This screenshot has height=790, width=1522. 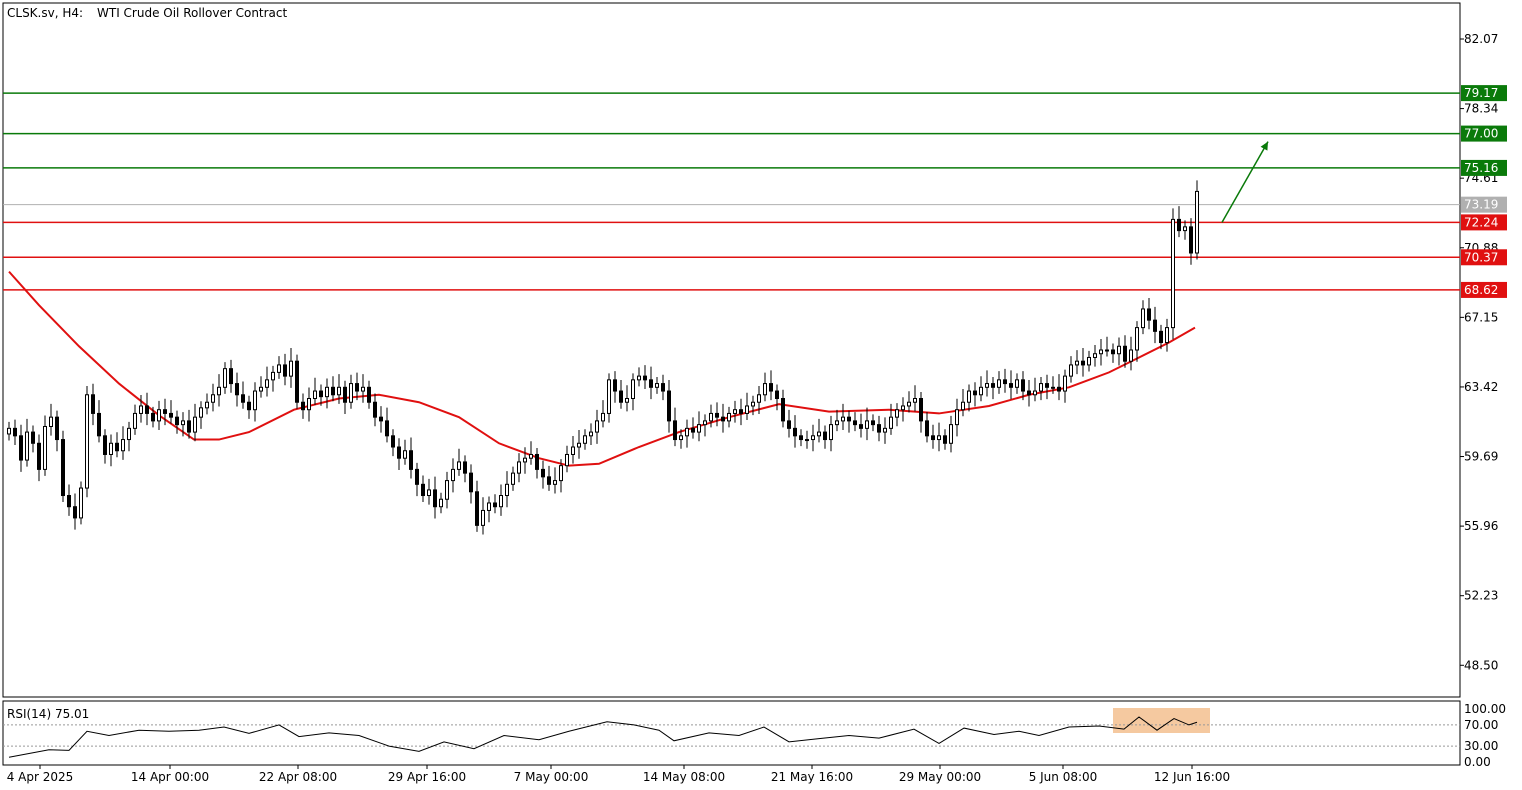 I want to click on time-tick-label: 5 Jun 08:00, so click(x=1063, y=777).